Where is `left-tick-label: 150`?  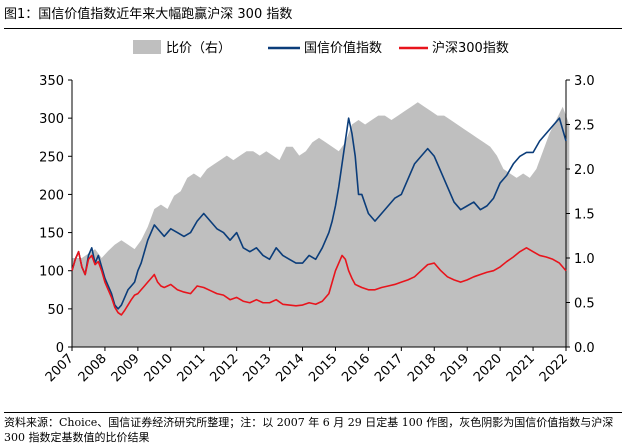
left-tick-label: 150 is located at coordinates (51, 234).